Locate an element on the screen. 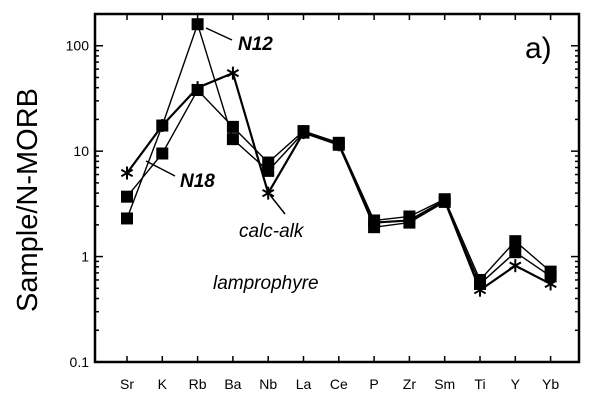  x-tick-label-zr: Zr is located at coordinates (410, 384).